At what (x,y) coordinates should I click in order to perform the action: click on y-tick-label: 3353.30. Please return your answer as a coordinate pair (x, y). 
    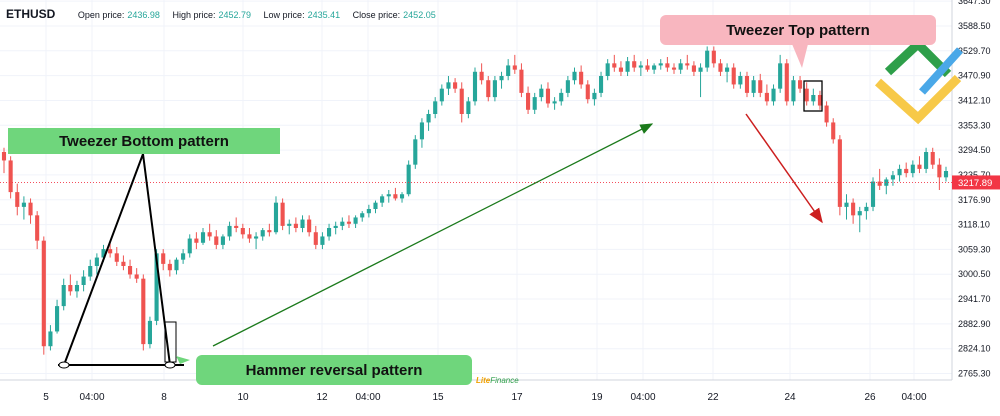
    Looking at the image, I should click on (974, 125).